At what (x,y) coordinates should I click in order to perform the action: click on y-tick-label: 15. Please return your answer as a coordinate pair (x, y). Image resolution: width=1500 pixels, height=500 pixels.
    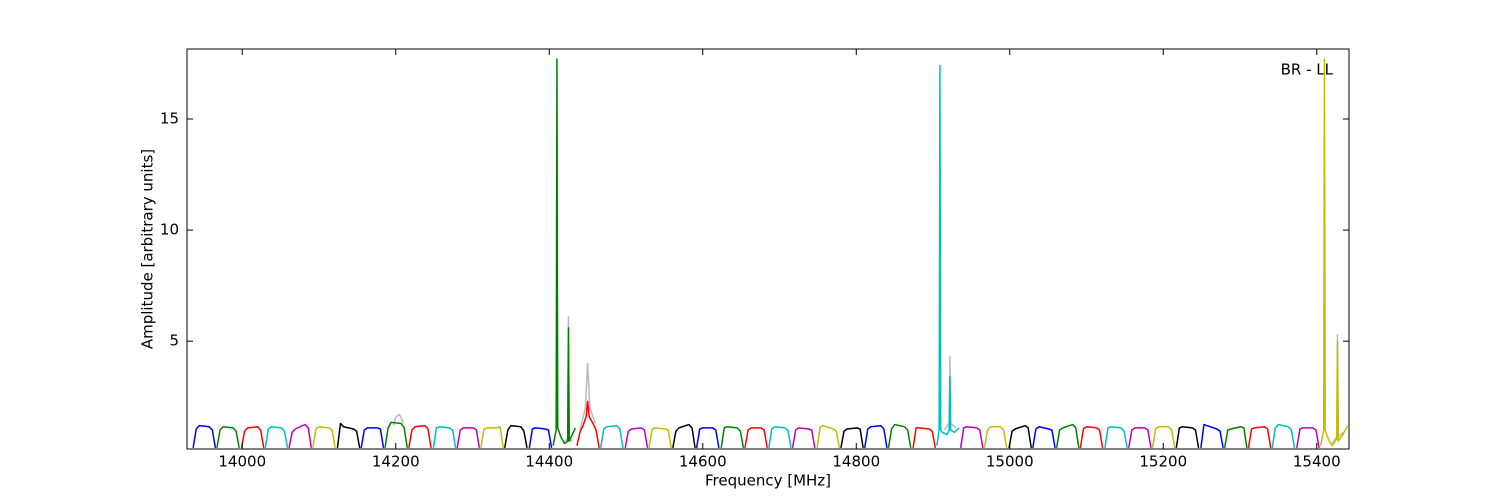
    Looking at the image, I should click on (169, 119).